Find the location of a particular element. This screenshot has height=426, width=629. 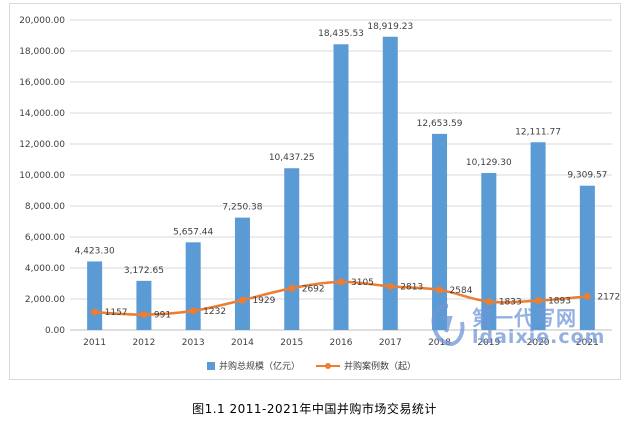

y-tick-label: 20,000.00 is located at coordinates (42, 21).